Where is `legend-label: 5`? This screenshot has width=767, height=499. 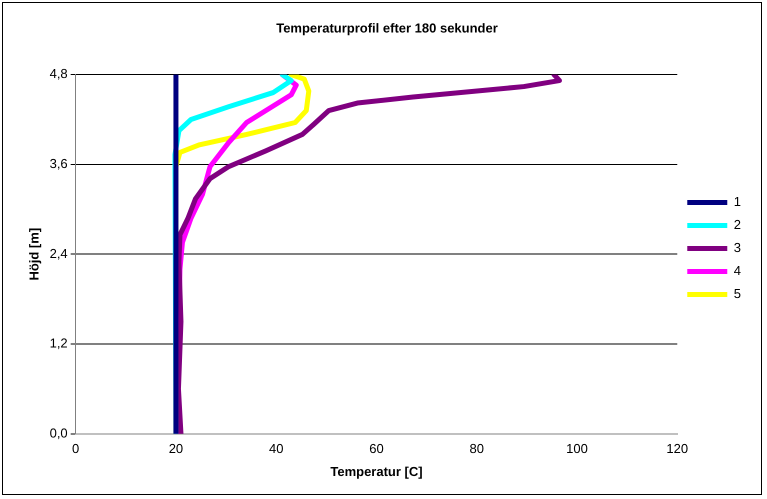 legend-label: 5 is located at coordinates (738, 294).